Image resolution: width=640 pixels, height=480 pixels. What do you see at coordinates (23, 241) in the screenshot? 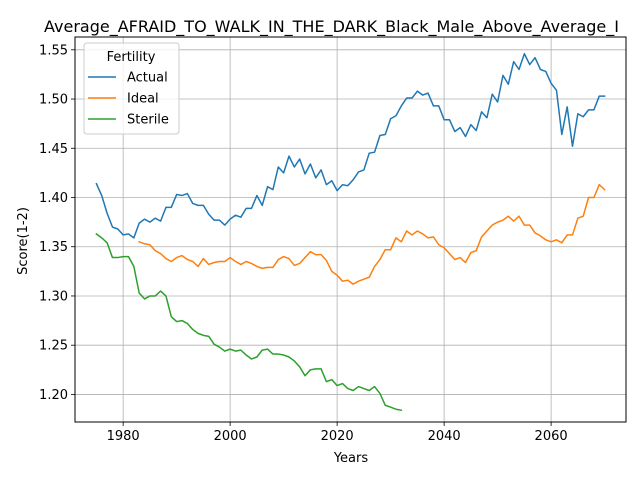
I see `y-axis-title: Score(1-2)` at bounding box center [23, 241].